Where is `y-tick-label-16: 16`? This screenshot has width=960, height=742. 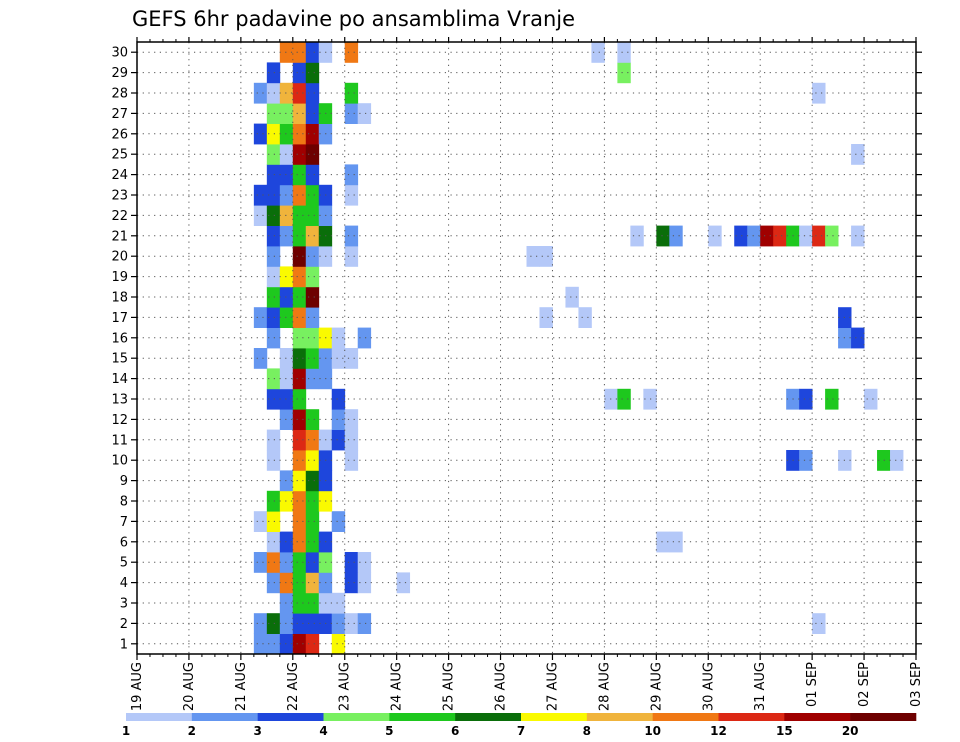 y-tick-label-16: 16 is located at coordinates (119, 338).